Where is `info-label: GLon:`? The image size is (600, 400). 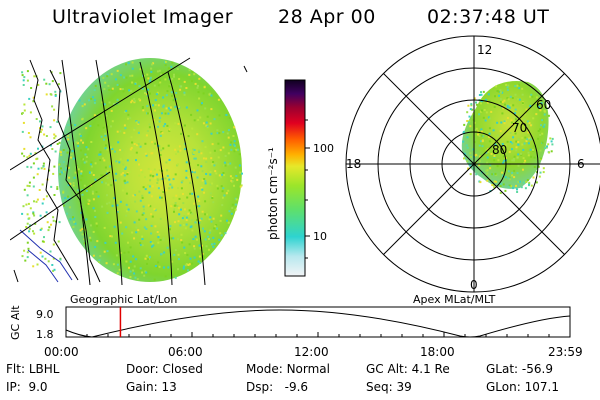
info-label: GLon: is located at coordinates (503, 387).